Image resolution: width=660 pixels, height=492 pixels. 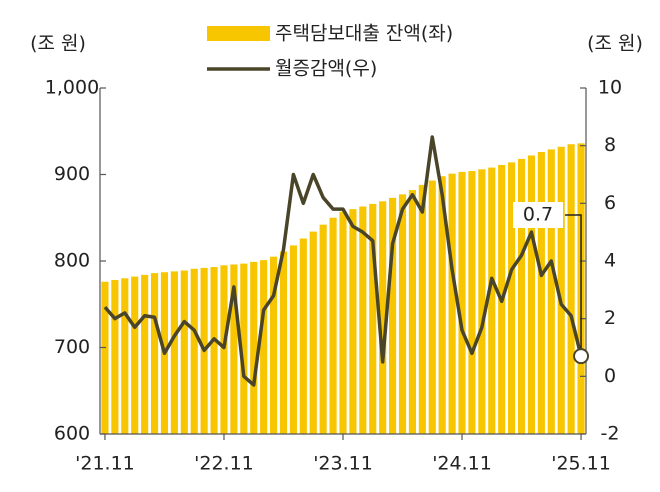 I want to click on label-bg, so click(x=538, y=215).